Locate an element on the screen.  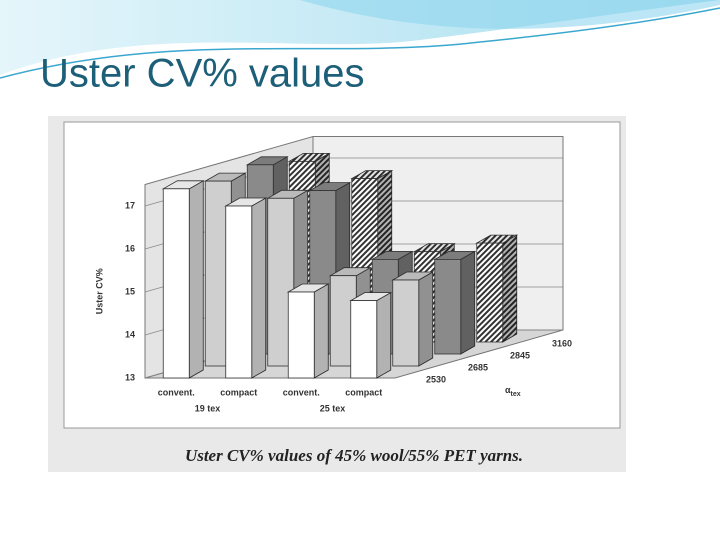
group-label: 25 tex is located at coordinates (333, 408).